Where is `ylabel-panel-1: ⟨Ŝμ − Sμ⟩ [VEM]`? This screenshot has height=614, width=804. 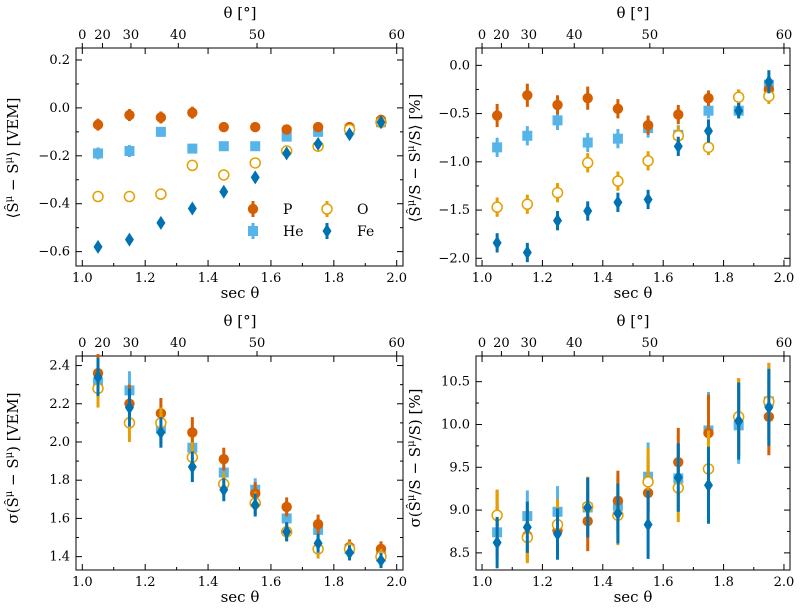 ylabel-panel-1: ⟨Ŝμ − Sμ⟩ [VEM] is located at coordinates (13, 158).